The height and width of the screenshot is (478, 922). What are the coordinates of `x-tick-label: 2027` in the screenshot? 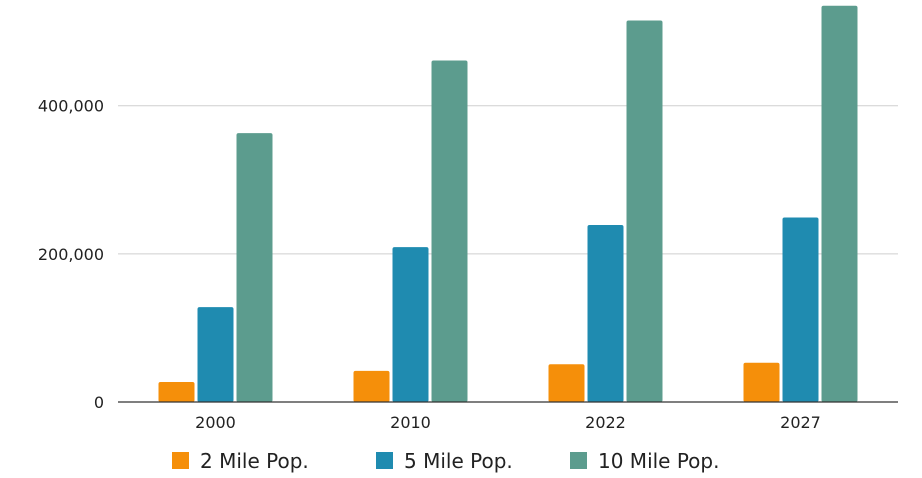 It's located at (800, 422).